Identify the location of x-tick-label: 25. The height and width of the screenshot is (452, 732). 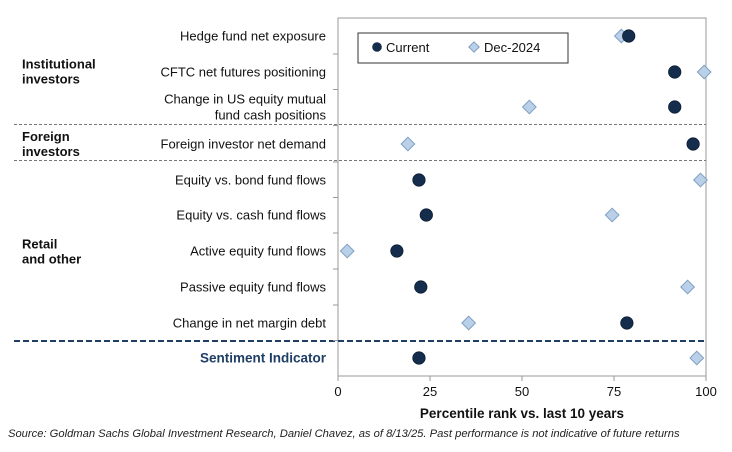
(430, 391).